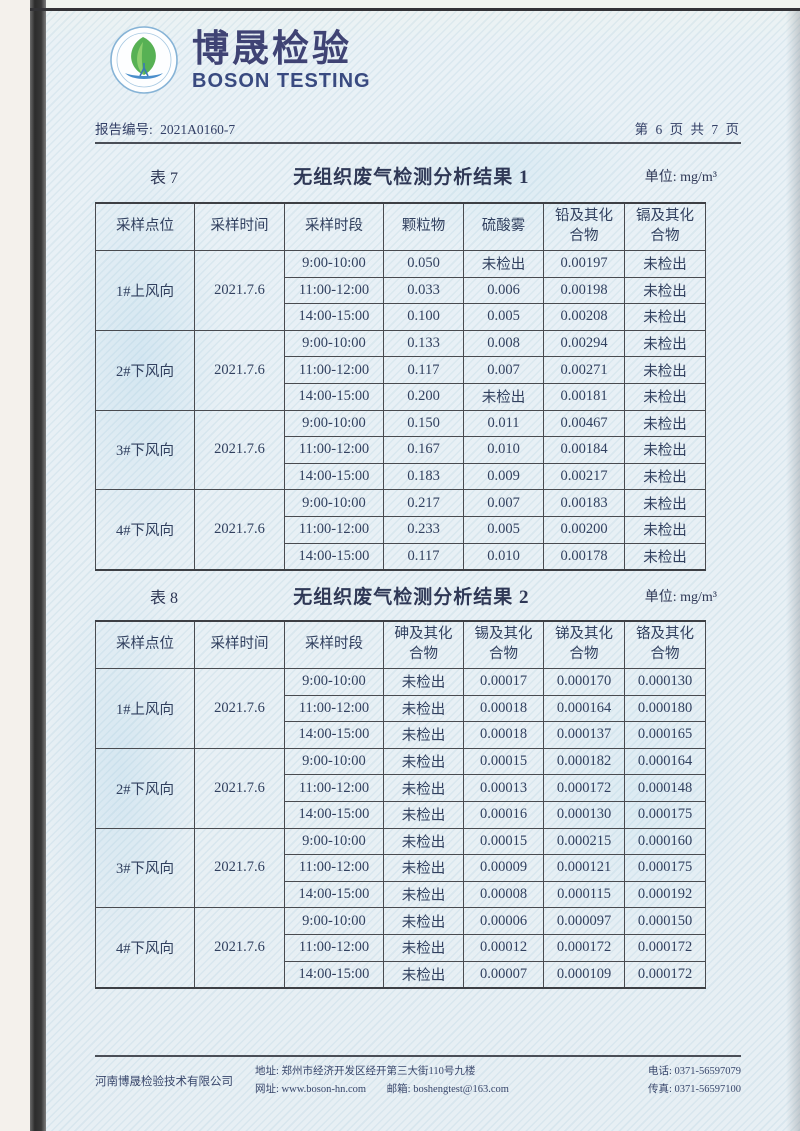  I want to click on table8-unit: 单位: mg/m³, so click(680, 597).